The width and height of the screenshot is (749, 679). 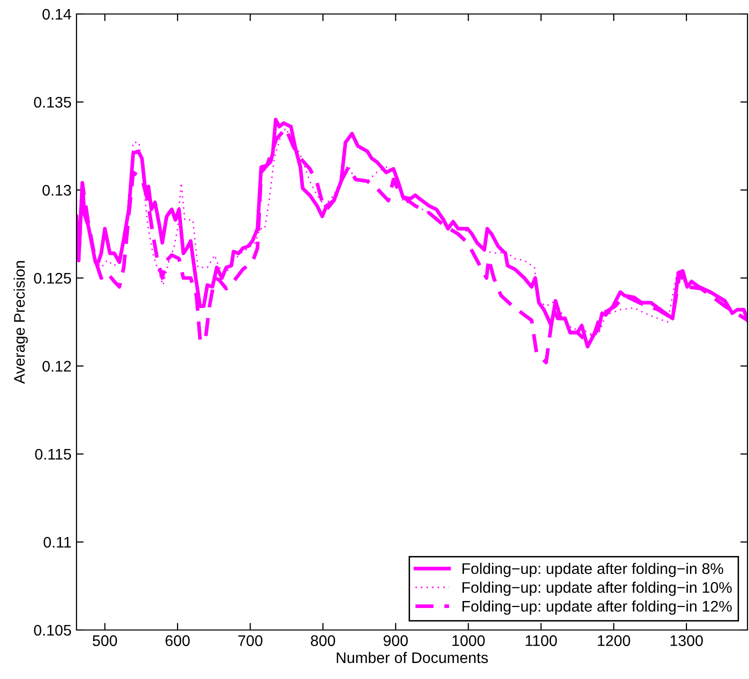 What do you see at coordinates (21, 322) in the screenshot?
I see `y-axis-title: Average Precision` at bounding box center [21, 322].